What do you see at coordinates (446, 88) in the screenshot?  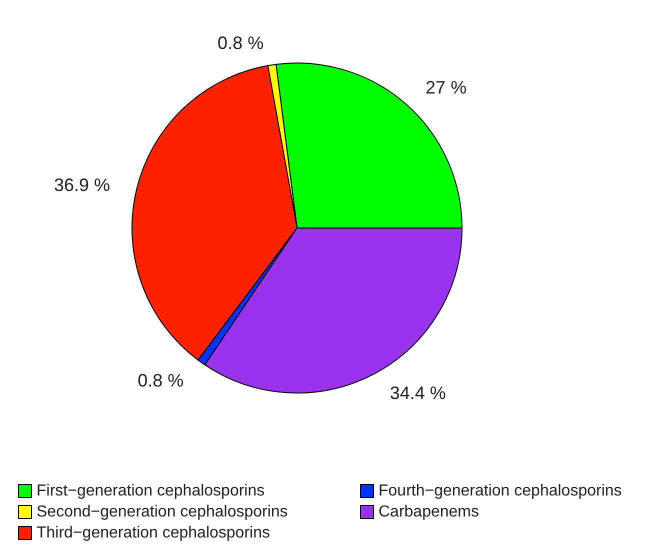 I see `data-label: 27 %` at bounding box center [446, 88].